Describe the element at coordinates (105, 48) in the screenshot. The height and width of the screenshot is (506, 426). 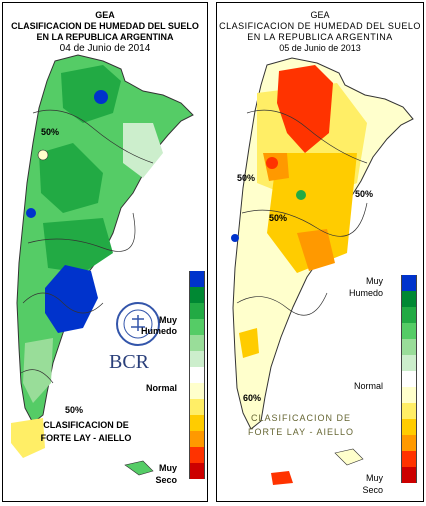
I see `left-date: 04 de Junio de 2014` at that location.